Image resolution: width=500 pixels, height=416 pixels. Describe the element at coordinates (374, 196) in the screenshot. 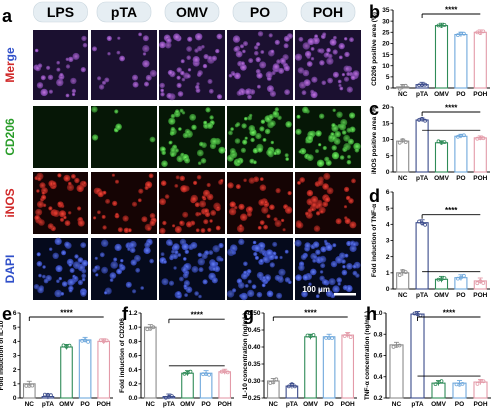

I see `panel-d-letter: d` at that location.